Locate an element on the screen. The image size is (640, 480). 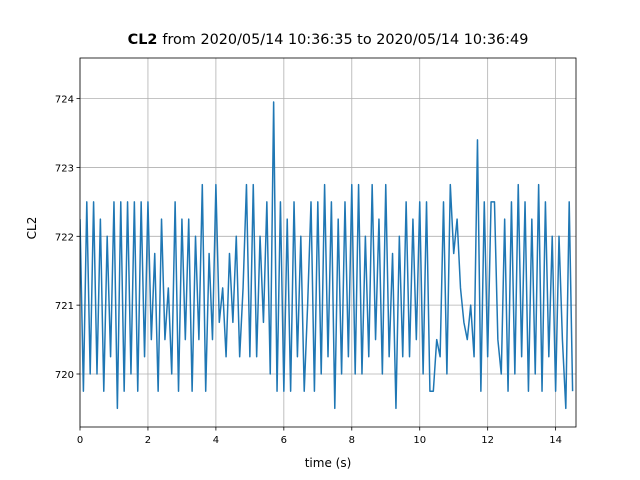
x-tick-label: 12 is located at coordinates (487, 440).